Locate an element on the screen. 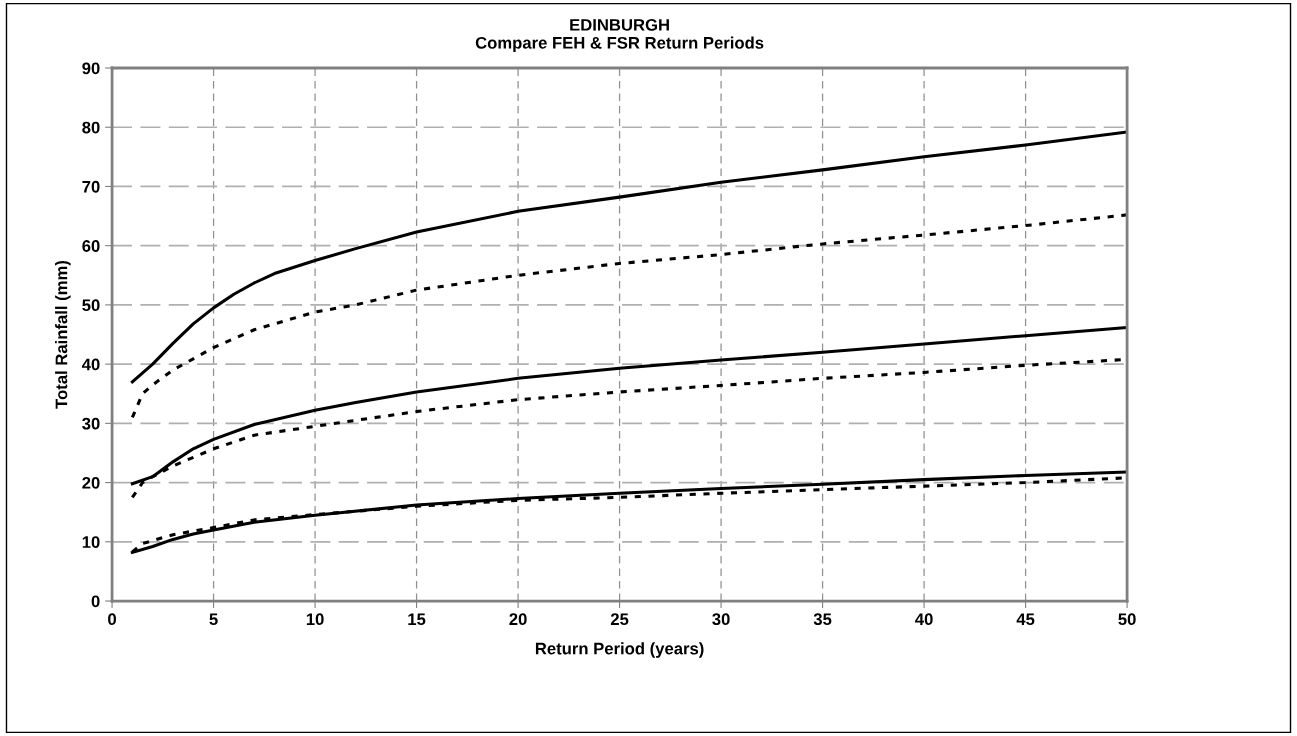  x-tick-label: 45 is located at coordinates (1025, 619).